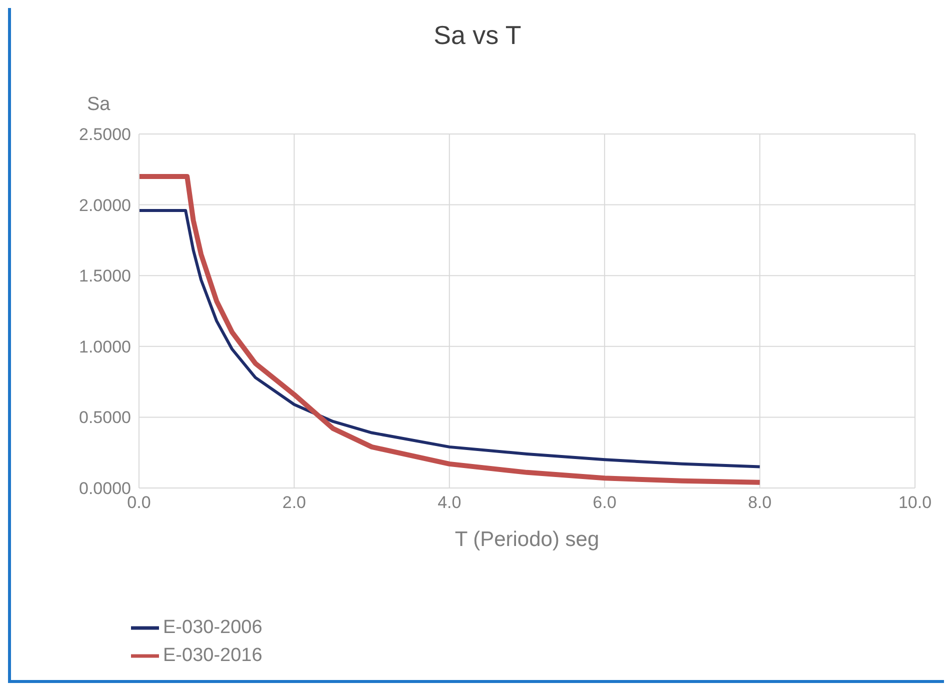  What do you see at coordinates (915, 502) in the screenshot?
I see `x-tick-label: 10.0` at bounding box center [915, 502].